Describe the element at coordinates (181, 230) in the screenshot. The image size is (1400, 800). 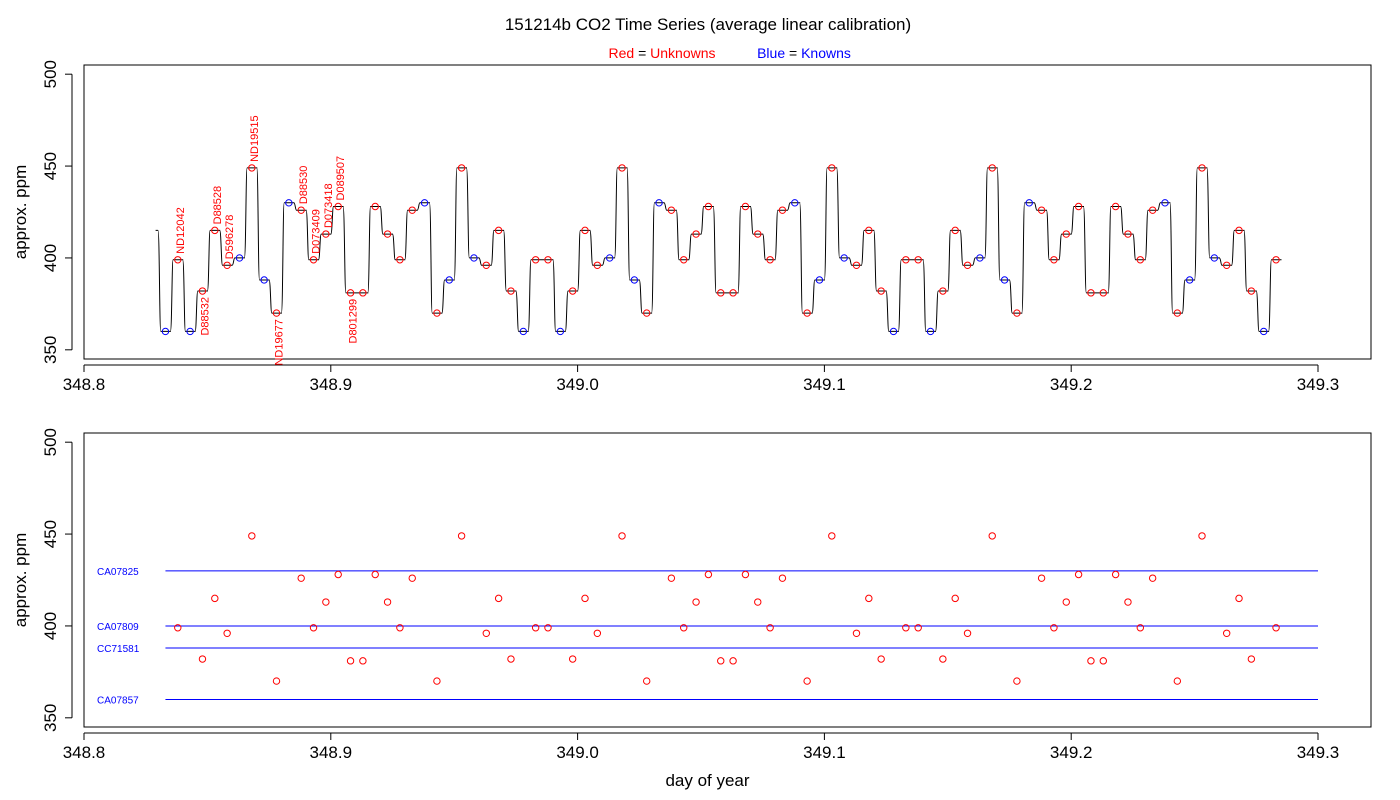
I see `sample-label: ND12042` at that location.